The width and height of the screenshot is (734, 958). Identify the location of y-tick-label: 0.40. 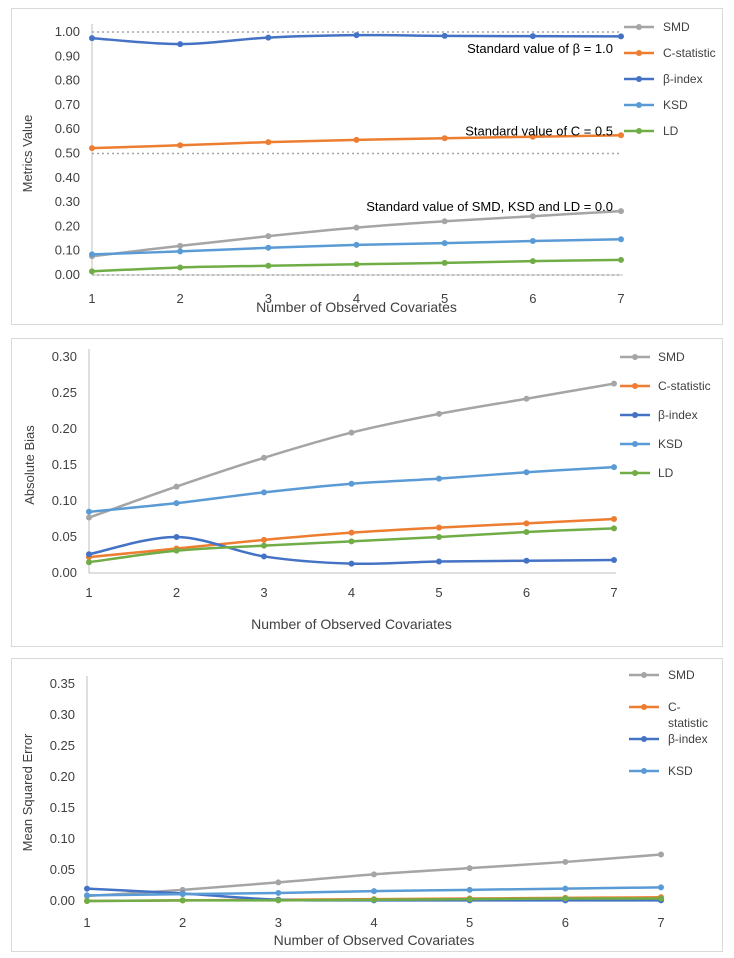
(67, 177).